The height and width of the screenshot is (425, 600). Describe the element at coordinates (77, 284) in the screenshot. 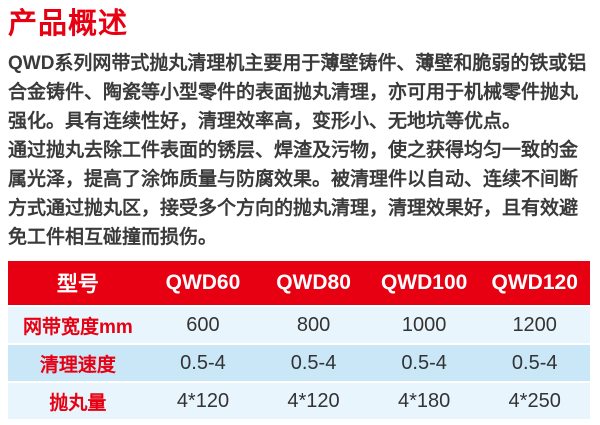

I see `spec-table-header-cell-model: 型号` at that location.